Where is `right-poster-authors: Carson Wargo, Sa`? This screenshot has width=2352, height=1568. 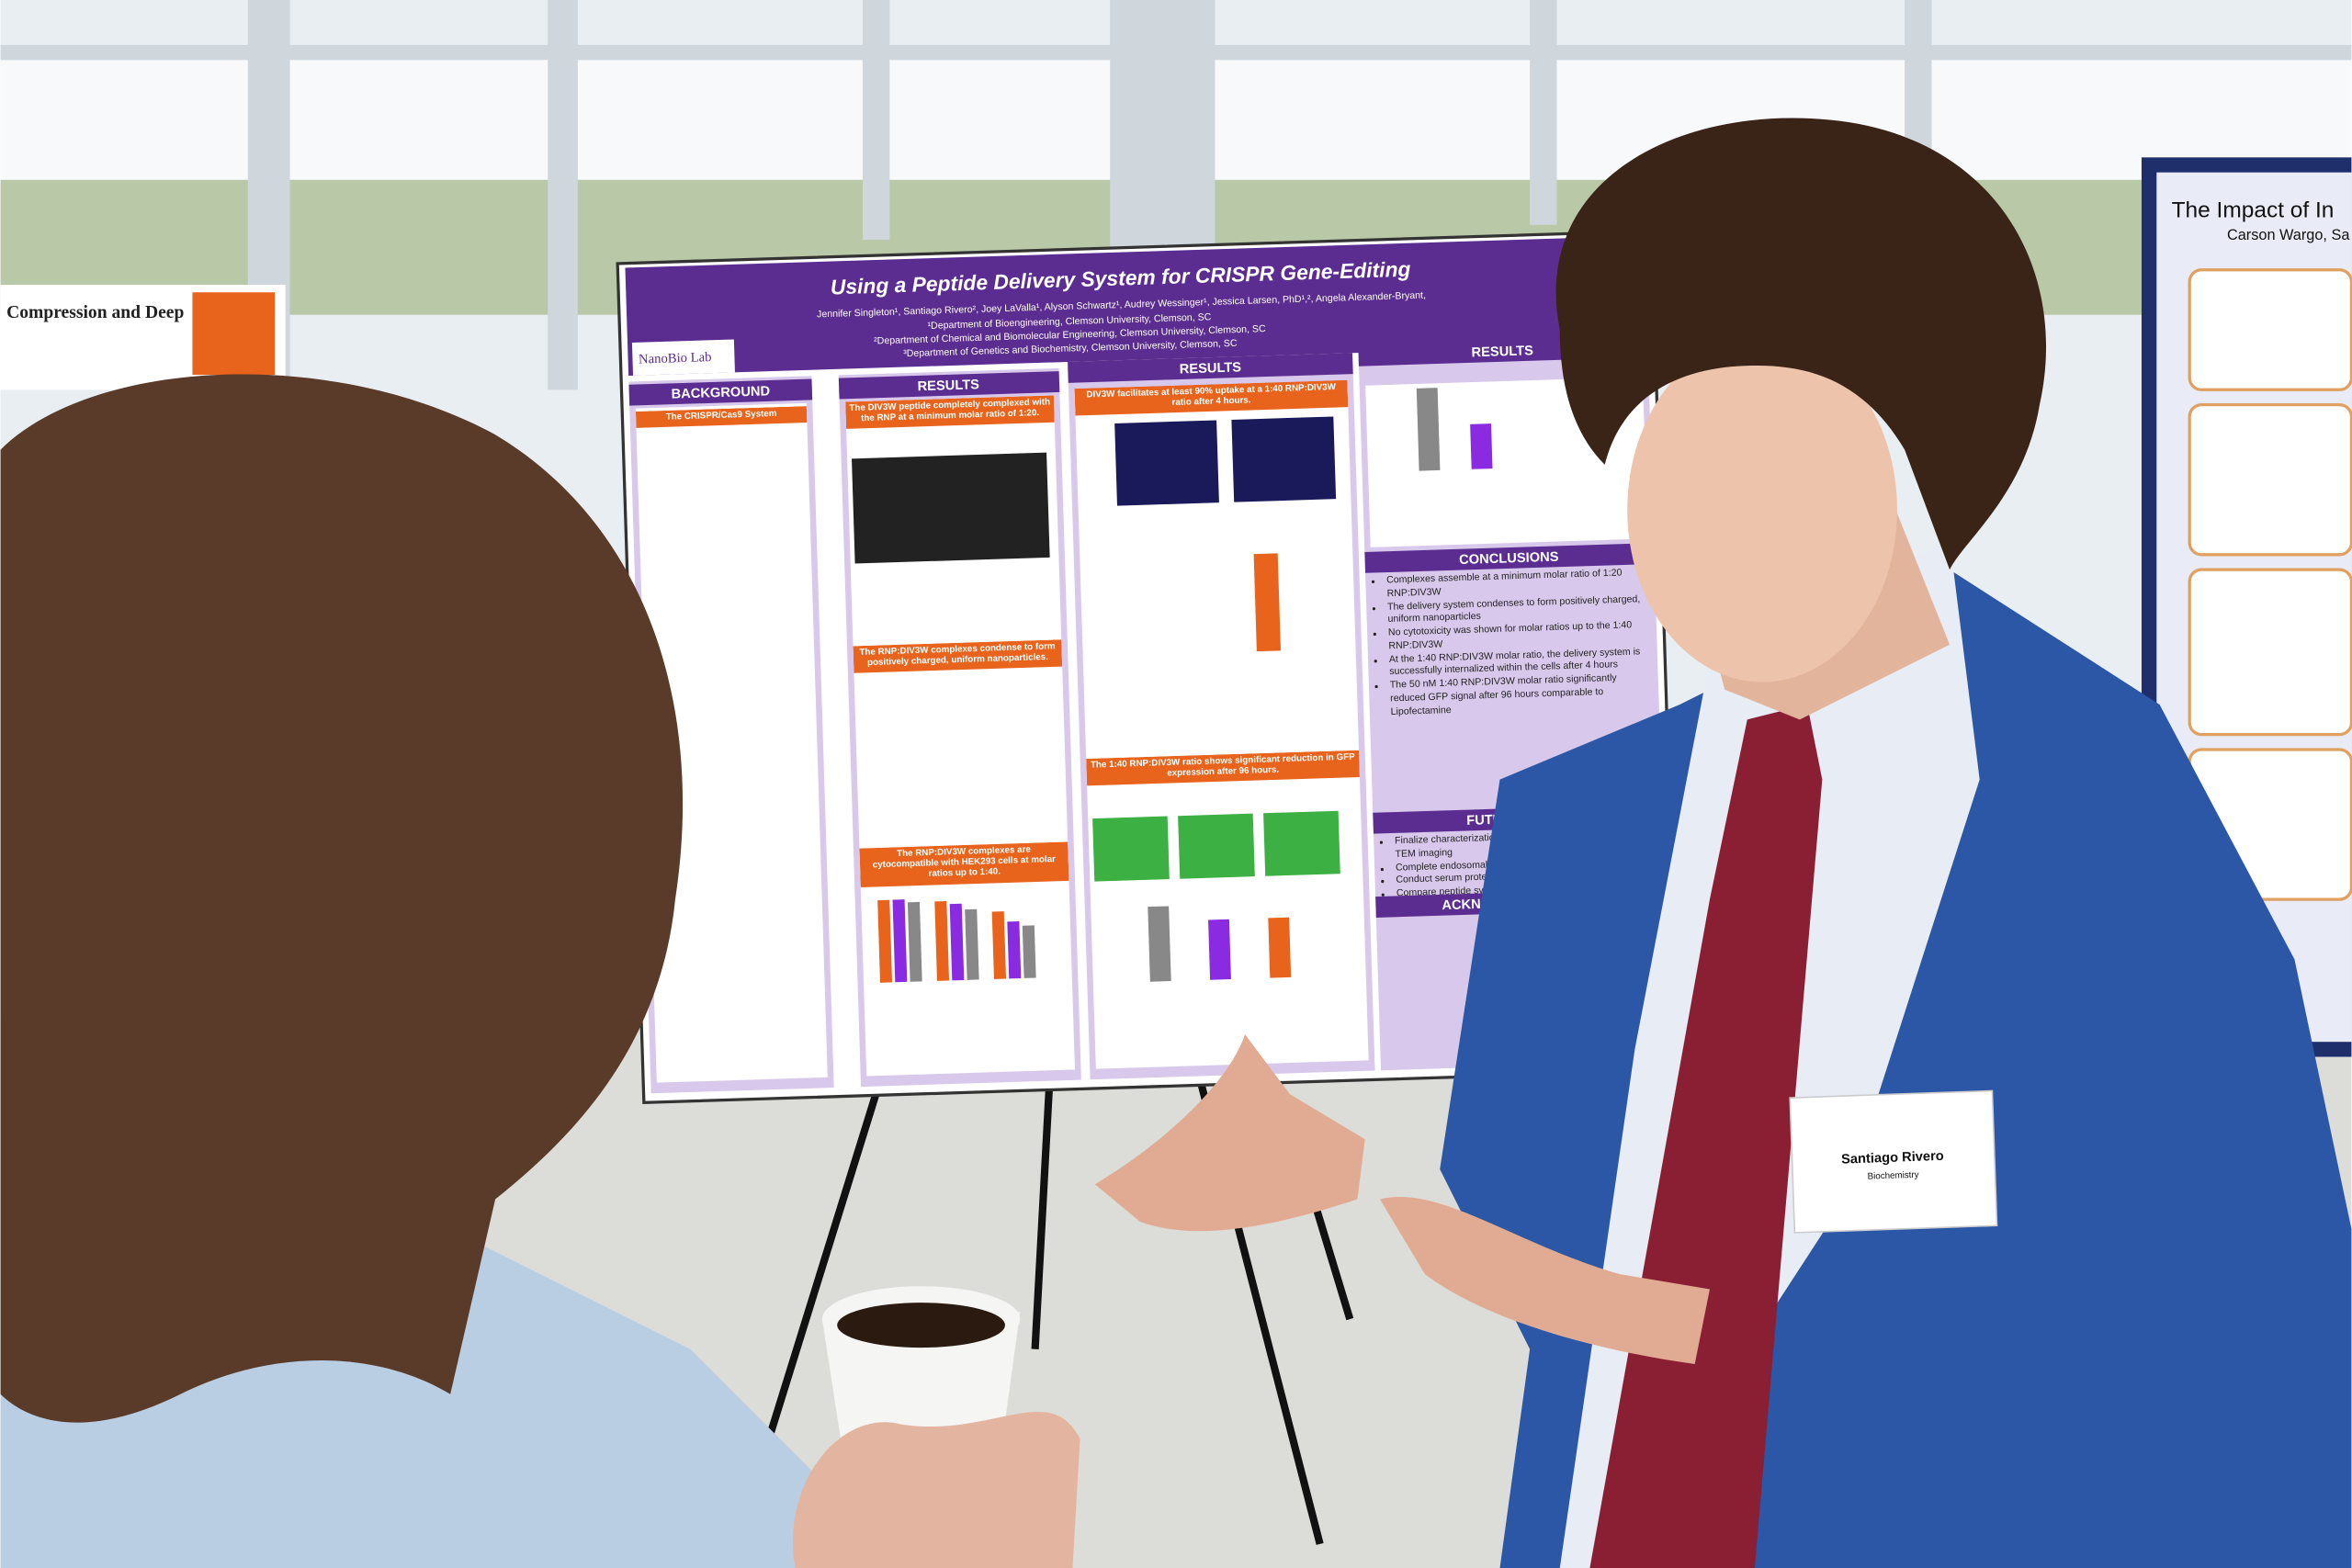
right-poster-authors: Carson Wargo, Sa is located at coordinates (2288, 235).